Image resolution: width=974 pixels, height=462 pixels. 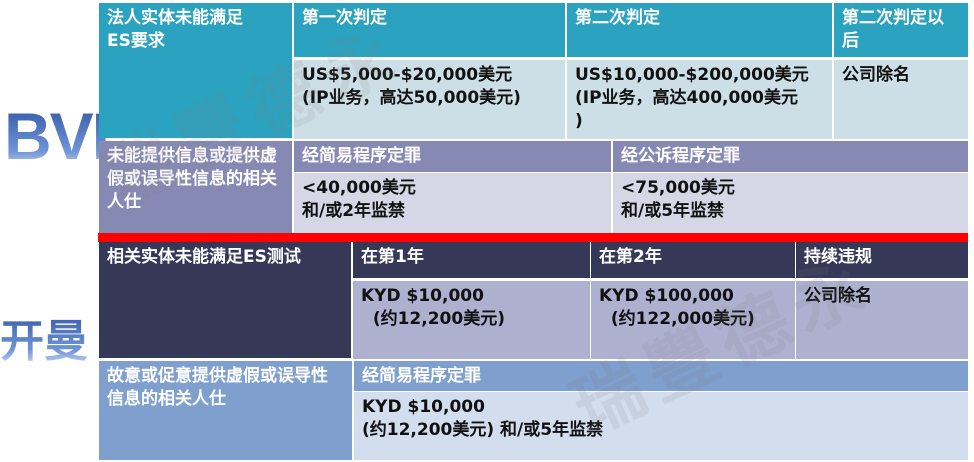 What do you see at coordinates (225, 410) in the screenshot?
I see `cayman-info-title: 故意或促意提供虚假或误导性信息的相关人仕` at bounding box center [225, 410].